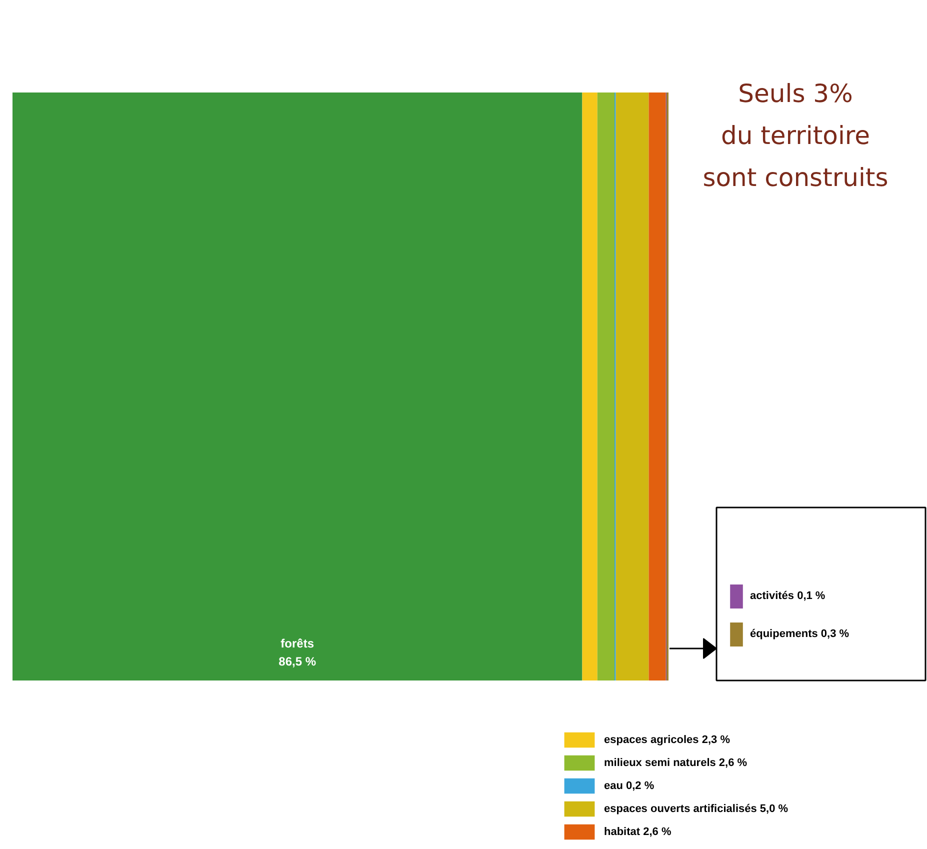  What do you see at coordinates (629, 786) in the screenshot?
I see `legend-label: eau 0,2 %` at bounding box center [629, 786].